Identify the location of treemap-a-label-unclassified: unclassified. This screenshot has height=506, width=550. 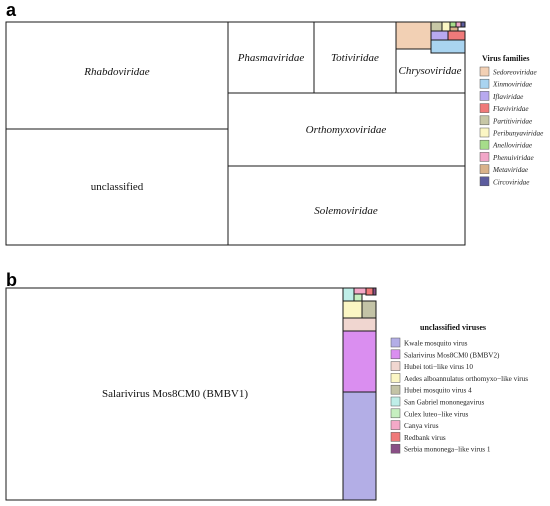
(117, 187).